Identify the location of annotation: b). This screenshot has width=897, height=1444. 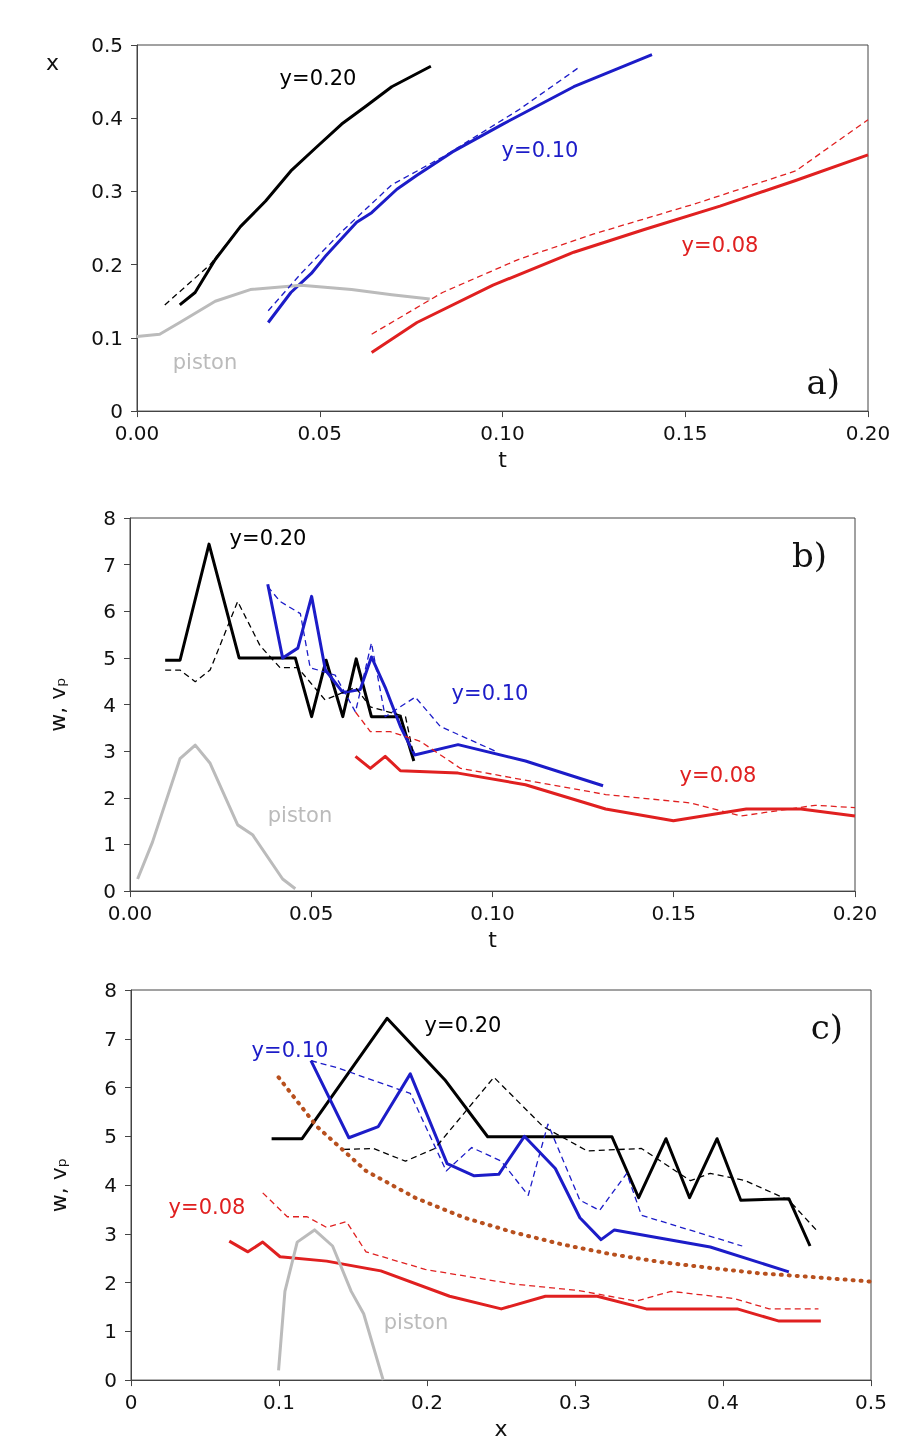
(809, 555).